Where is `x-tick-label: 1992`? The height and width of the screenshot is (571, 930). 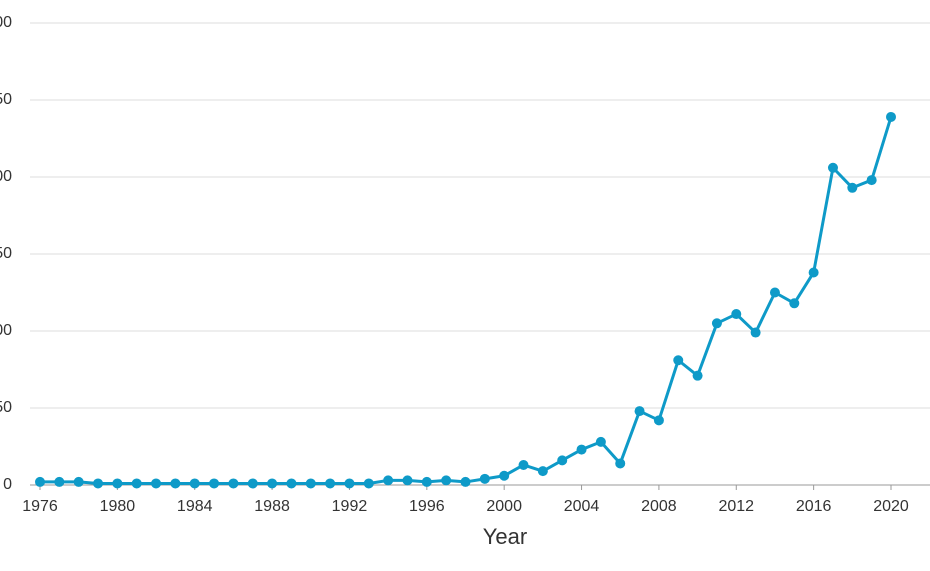 x-tick-label: 1992 is located at coordinates (350, 506).